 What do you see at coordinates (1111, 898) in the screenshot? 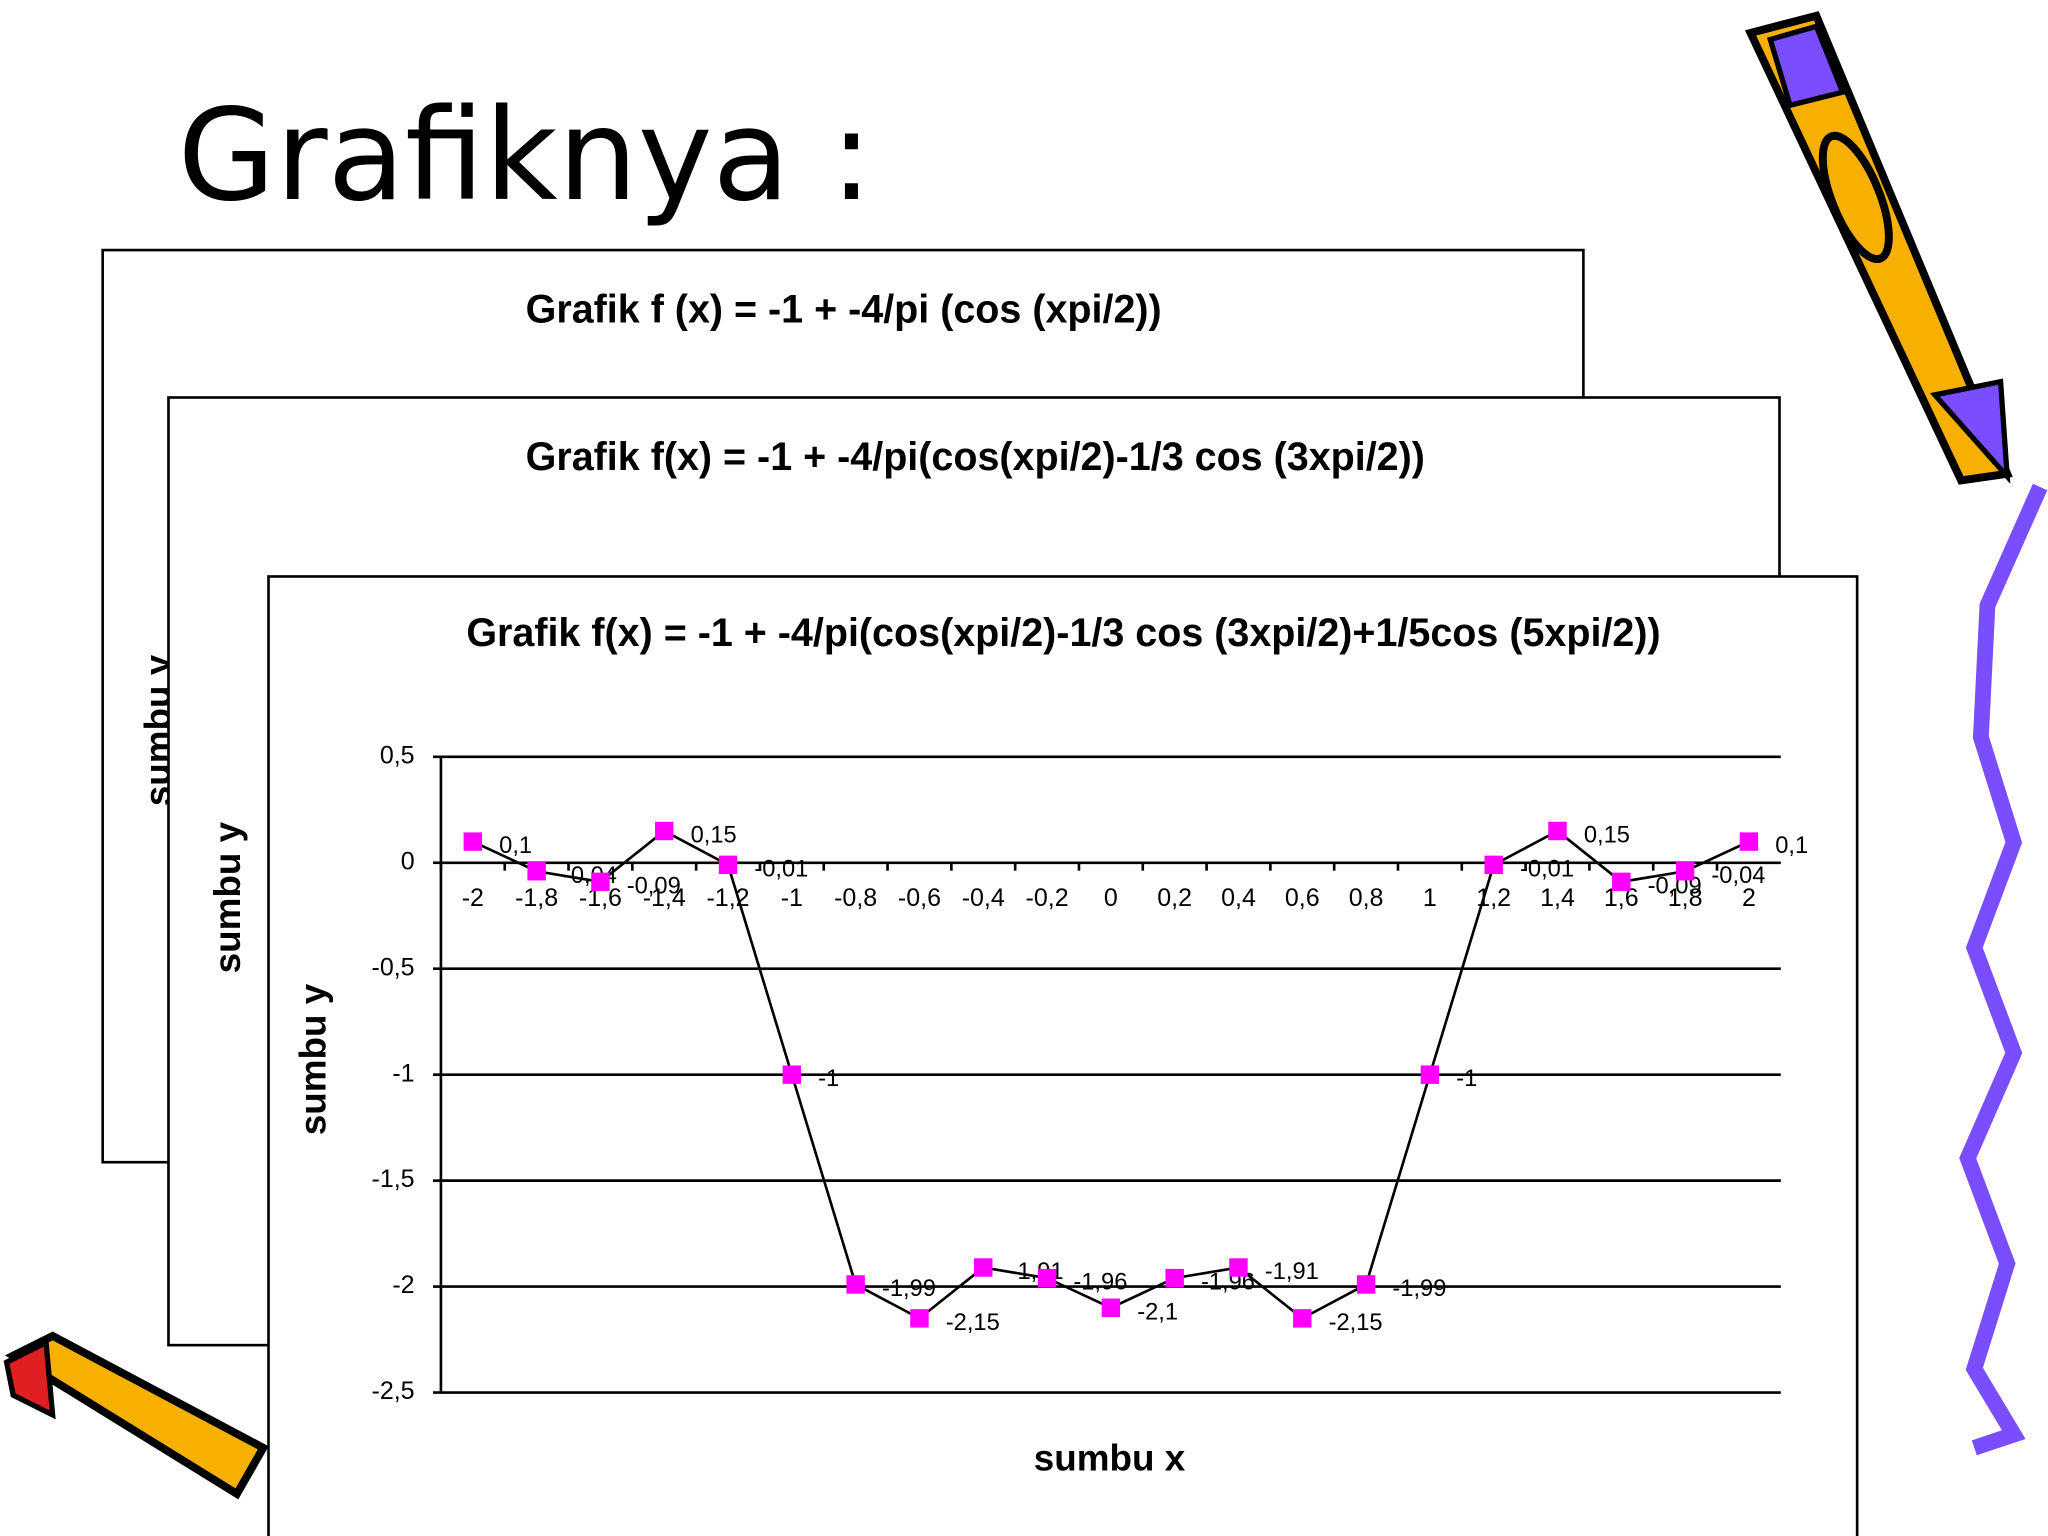
I see `x-tick-label: 0` at bounding box center [1111, 898].